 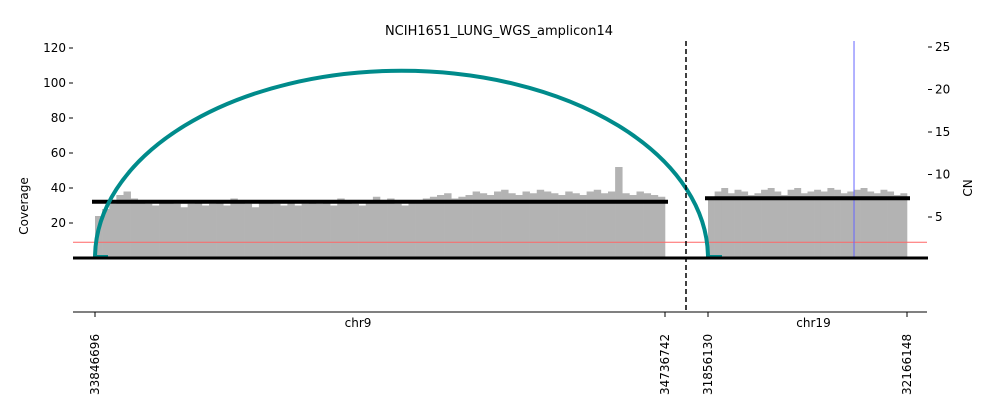 I want to click on y-tick-label: 20, so click(x=58, y=223).